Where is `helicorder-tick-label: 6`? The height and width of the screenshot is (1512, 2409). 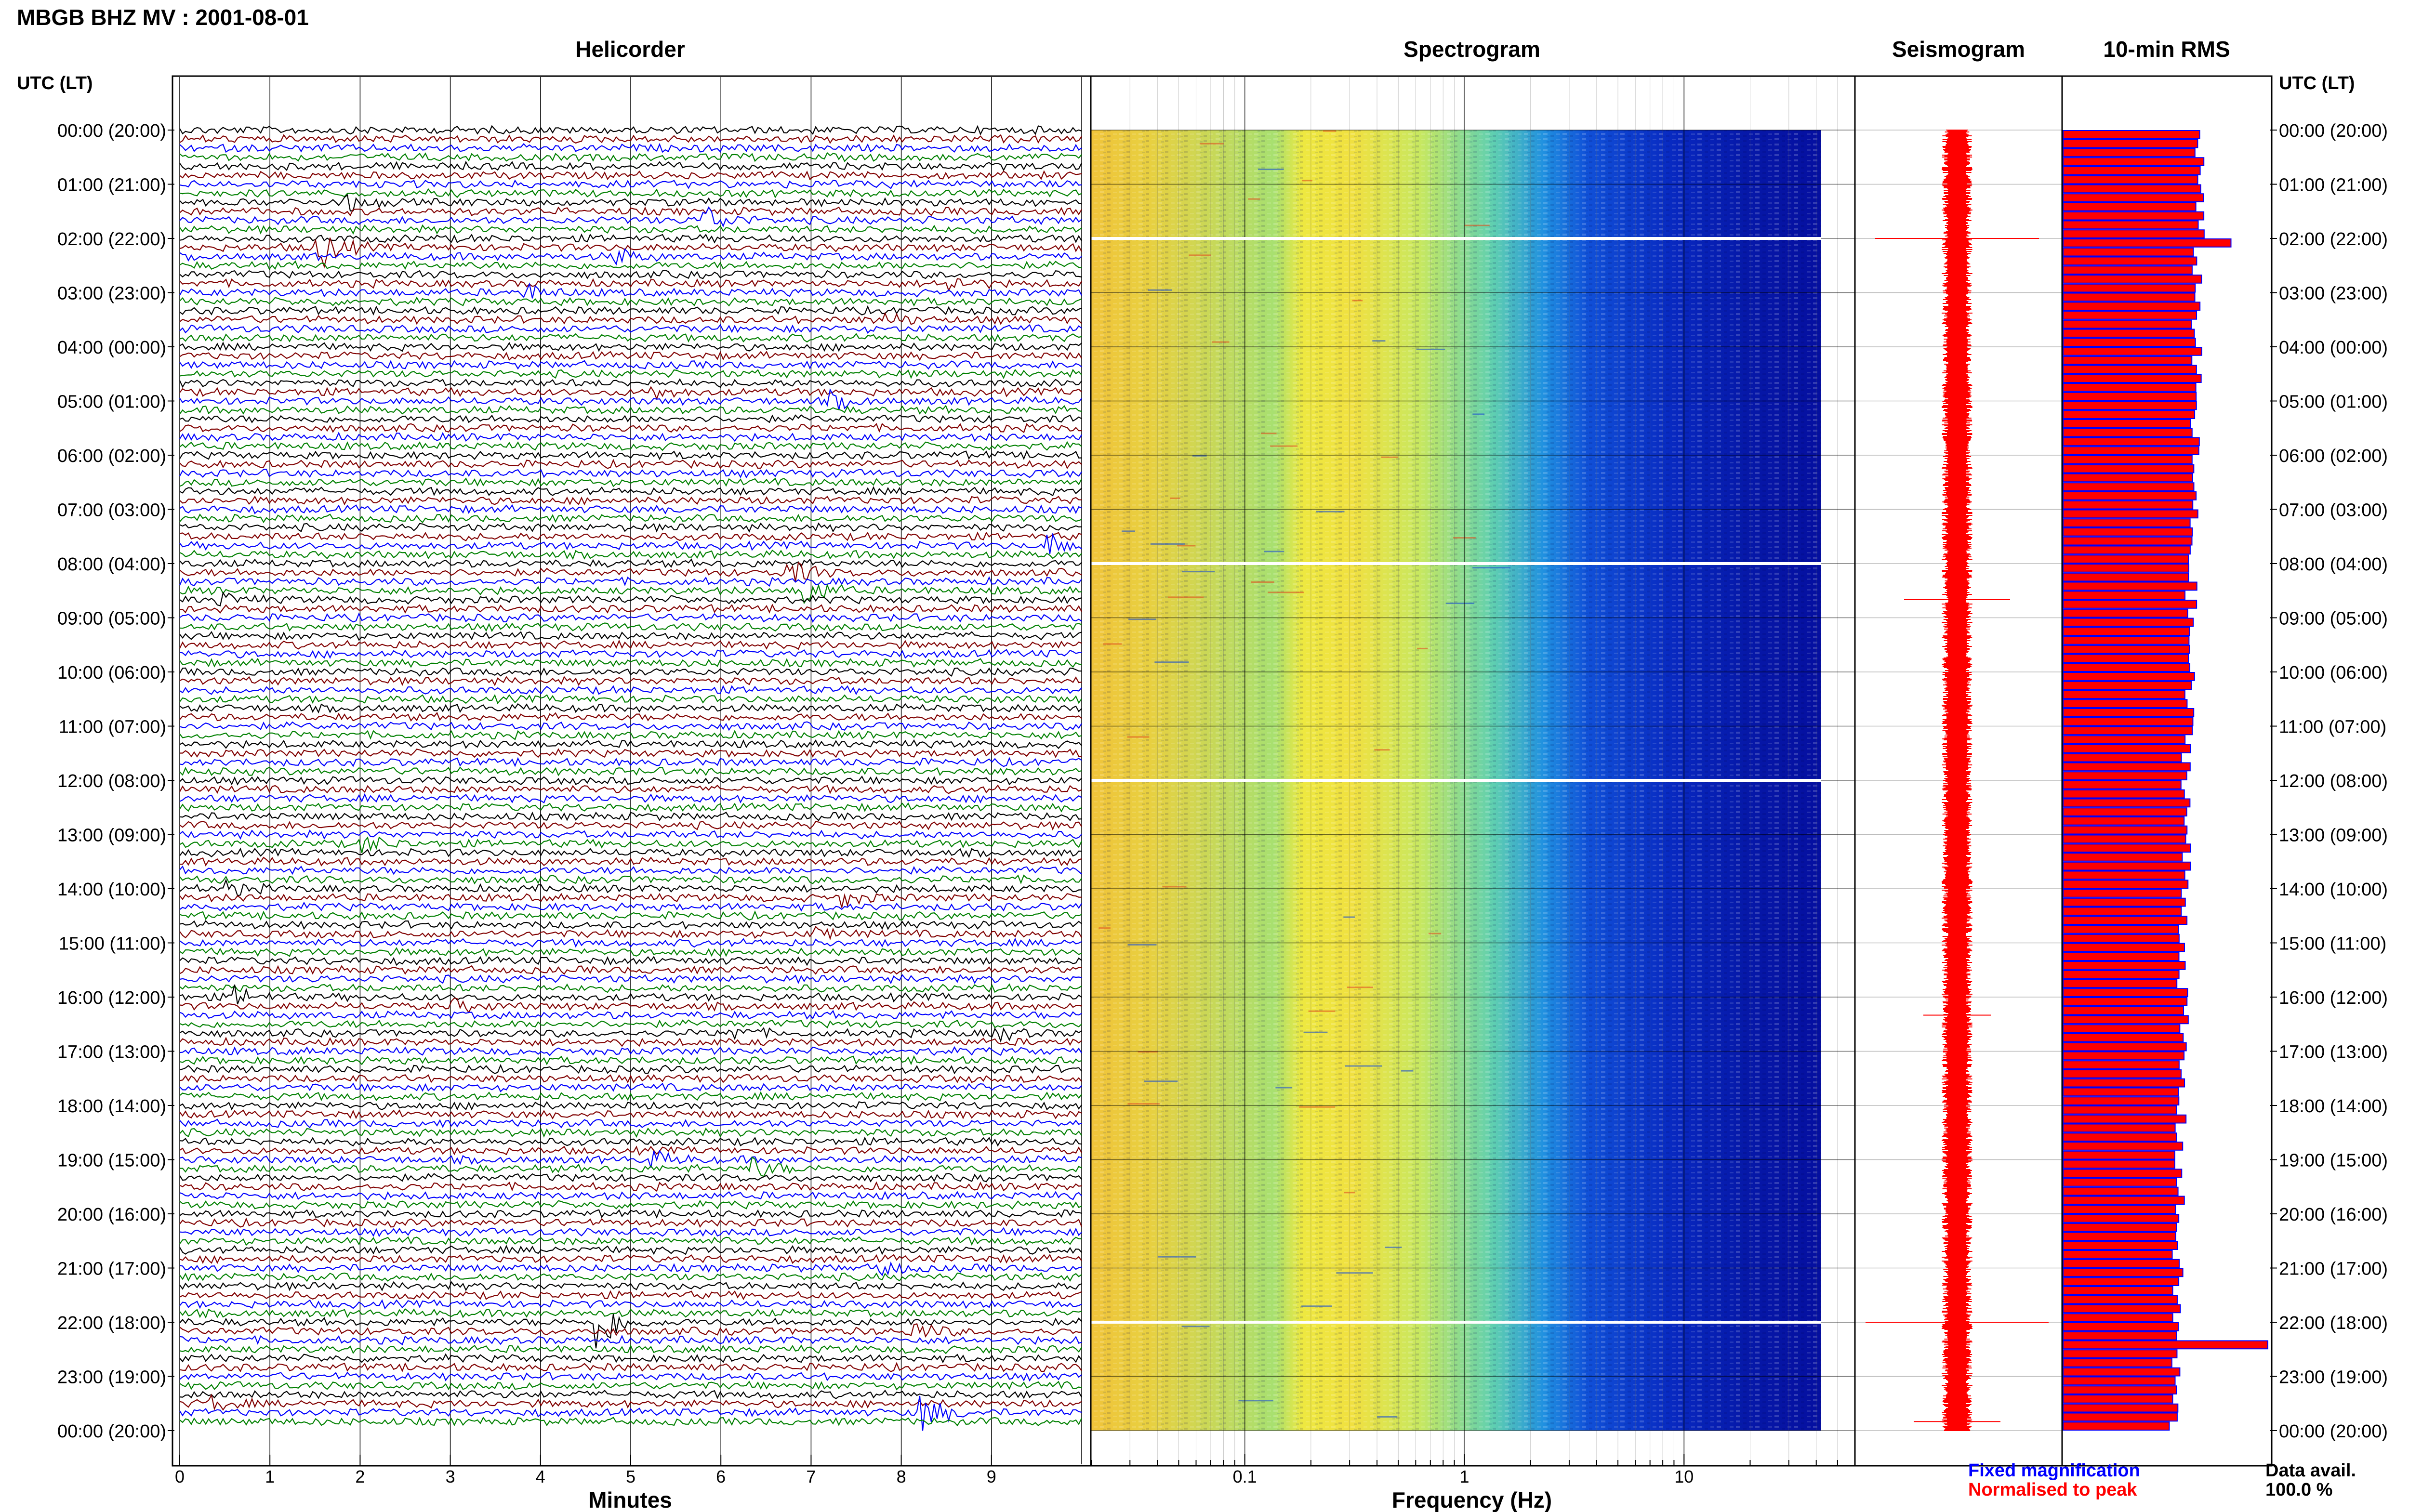 helicorder-tick-label: 6 is located at coordinates (721, 1476).